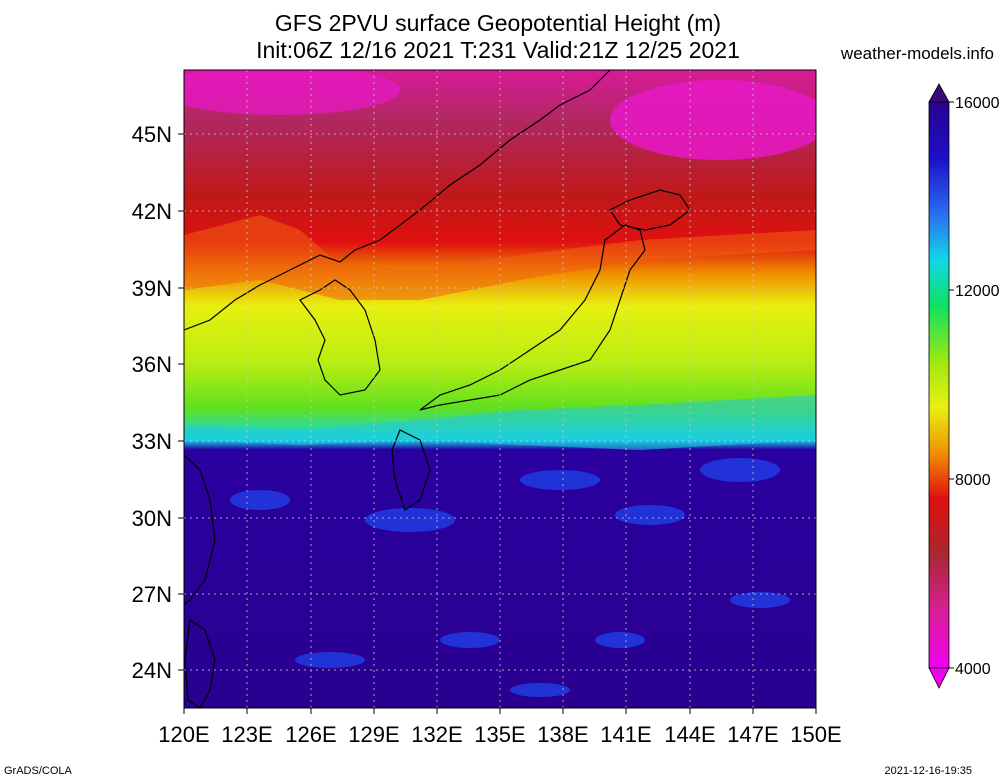 The width and height of the screenshot is (1000, 779). What do you see at coordinates (38, 771) in the screenshot?
I see `footer-software: GrADS/COLA` at bounding box center [38, 771].